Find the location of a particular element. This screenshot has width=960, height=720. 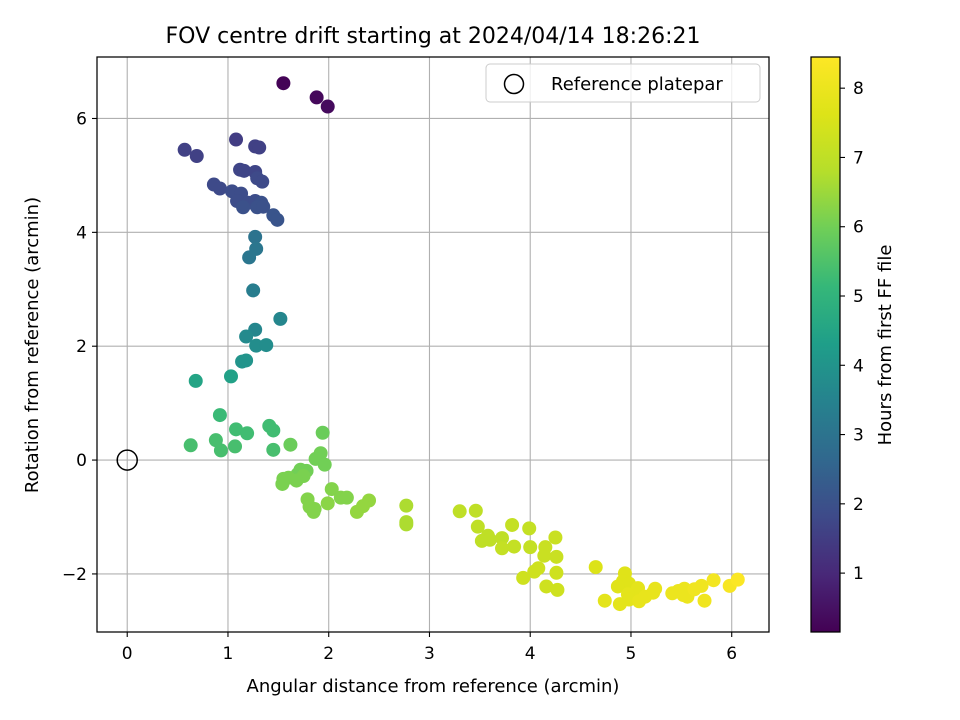

x-tick-label: 6 is located at coordinates (731, 654).